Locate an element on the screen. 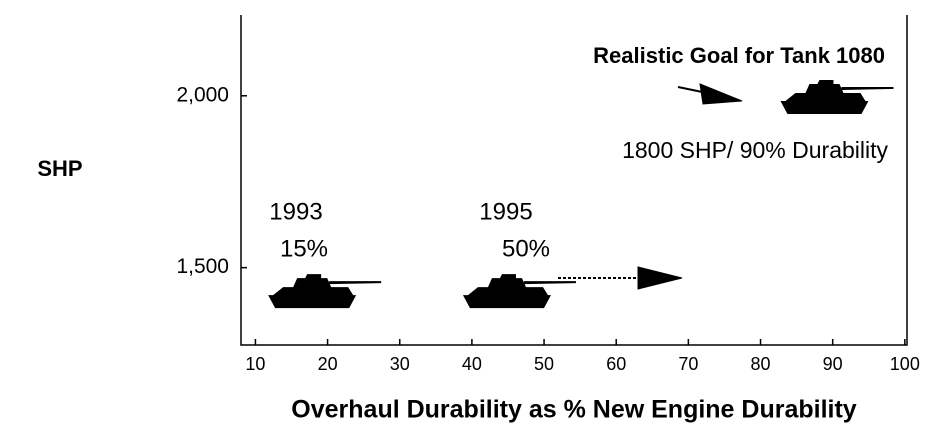 Image resolution: width=935 pixels, height=432 pixels. y-tick-label: 2,000 is located at coordinates (202, 94).